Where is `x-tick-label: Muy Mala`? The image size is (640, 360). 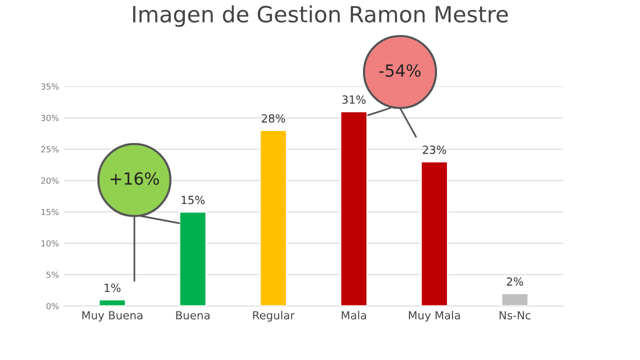 x-tick-label: Muy Mala is located at coordinates (434, 316).